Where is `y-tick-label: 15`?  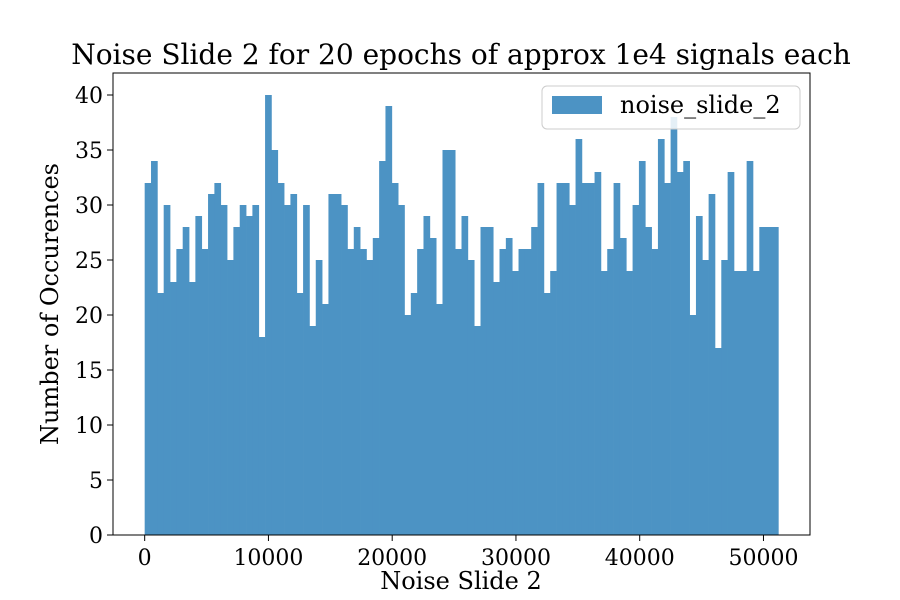
y-tick-label: 15 is located at coordinates (89, 371).